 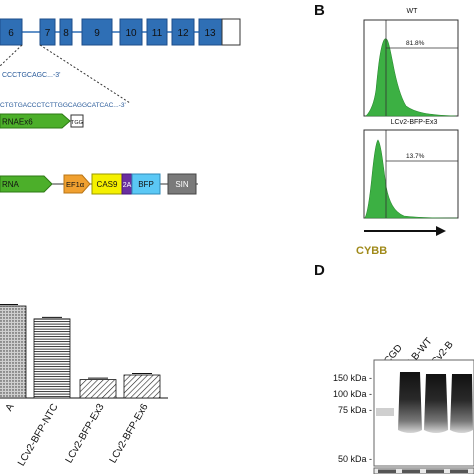 I want to click on blot-loading-frame, so click(x=423, y=470).